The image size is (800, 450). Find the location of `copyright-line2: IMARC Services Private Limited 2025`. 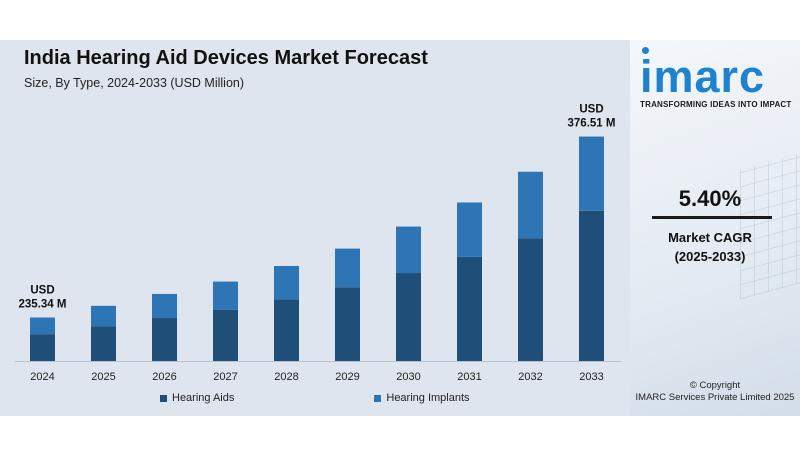

copyright-line2: IMARC Services Private Limited 2025 is located at coordinates (715, 397).